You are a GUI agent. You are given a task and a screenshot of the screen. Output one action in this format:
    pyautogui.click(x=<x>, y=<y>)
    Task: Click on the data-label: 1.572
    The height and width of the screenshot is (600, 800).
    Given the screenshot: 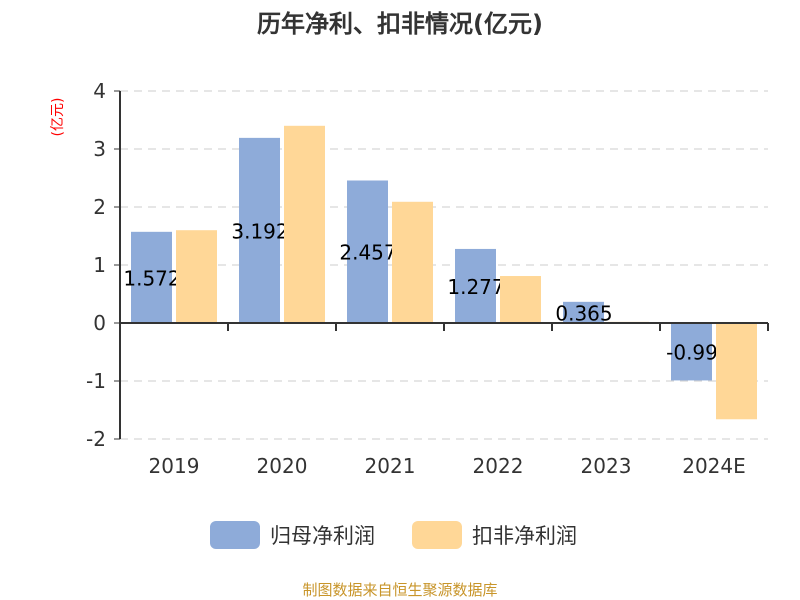 What is the action you would take?
    pyautogui.click(x=151, y=278)
    